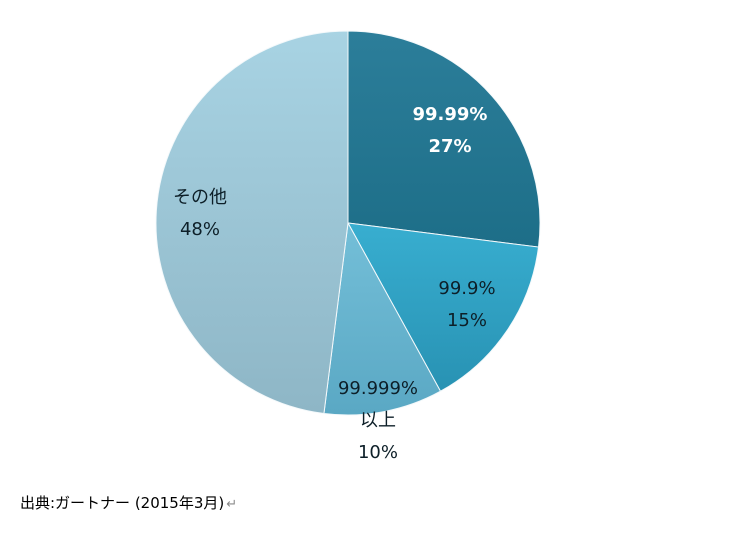  Describe the element at coordinates (200, 197) in the screenshot. I see `slice-4-category-label: その他` at that location.